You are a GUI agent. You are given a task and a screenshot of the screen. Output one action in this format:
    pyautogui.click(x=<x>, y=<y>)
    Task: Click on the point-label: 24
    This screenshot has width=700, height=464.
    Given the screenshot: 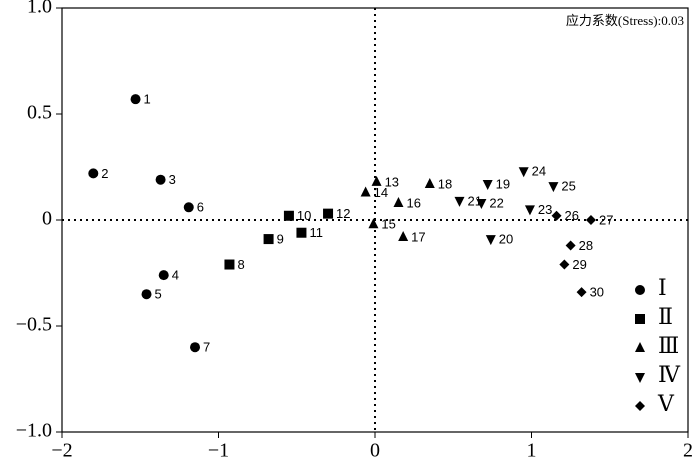 What is the action you would take?
    pyautogui.click(x=539, y=171)
    